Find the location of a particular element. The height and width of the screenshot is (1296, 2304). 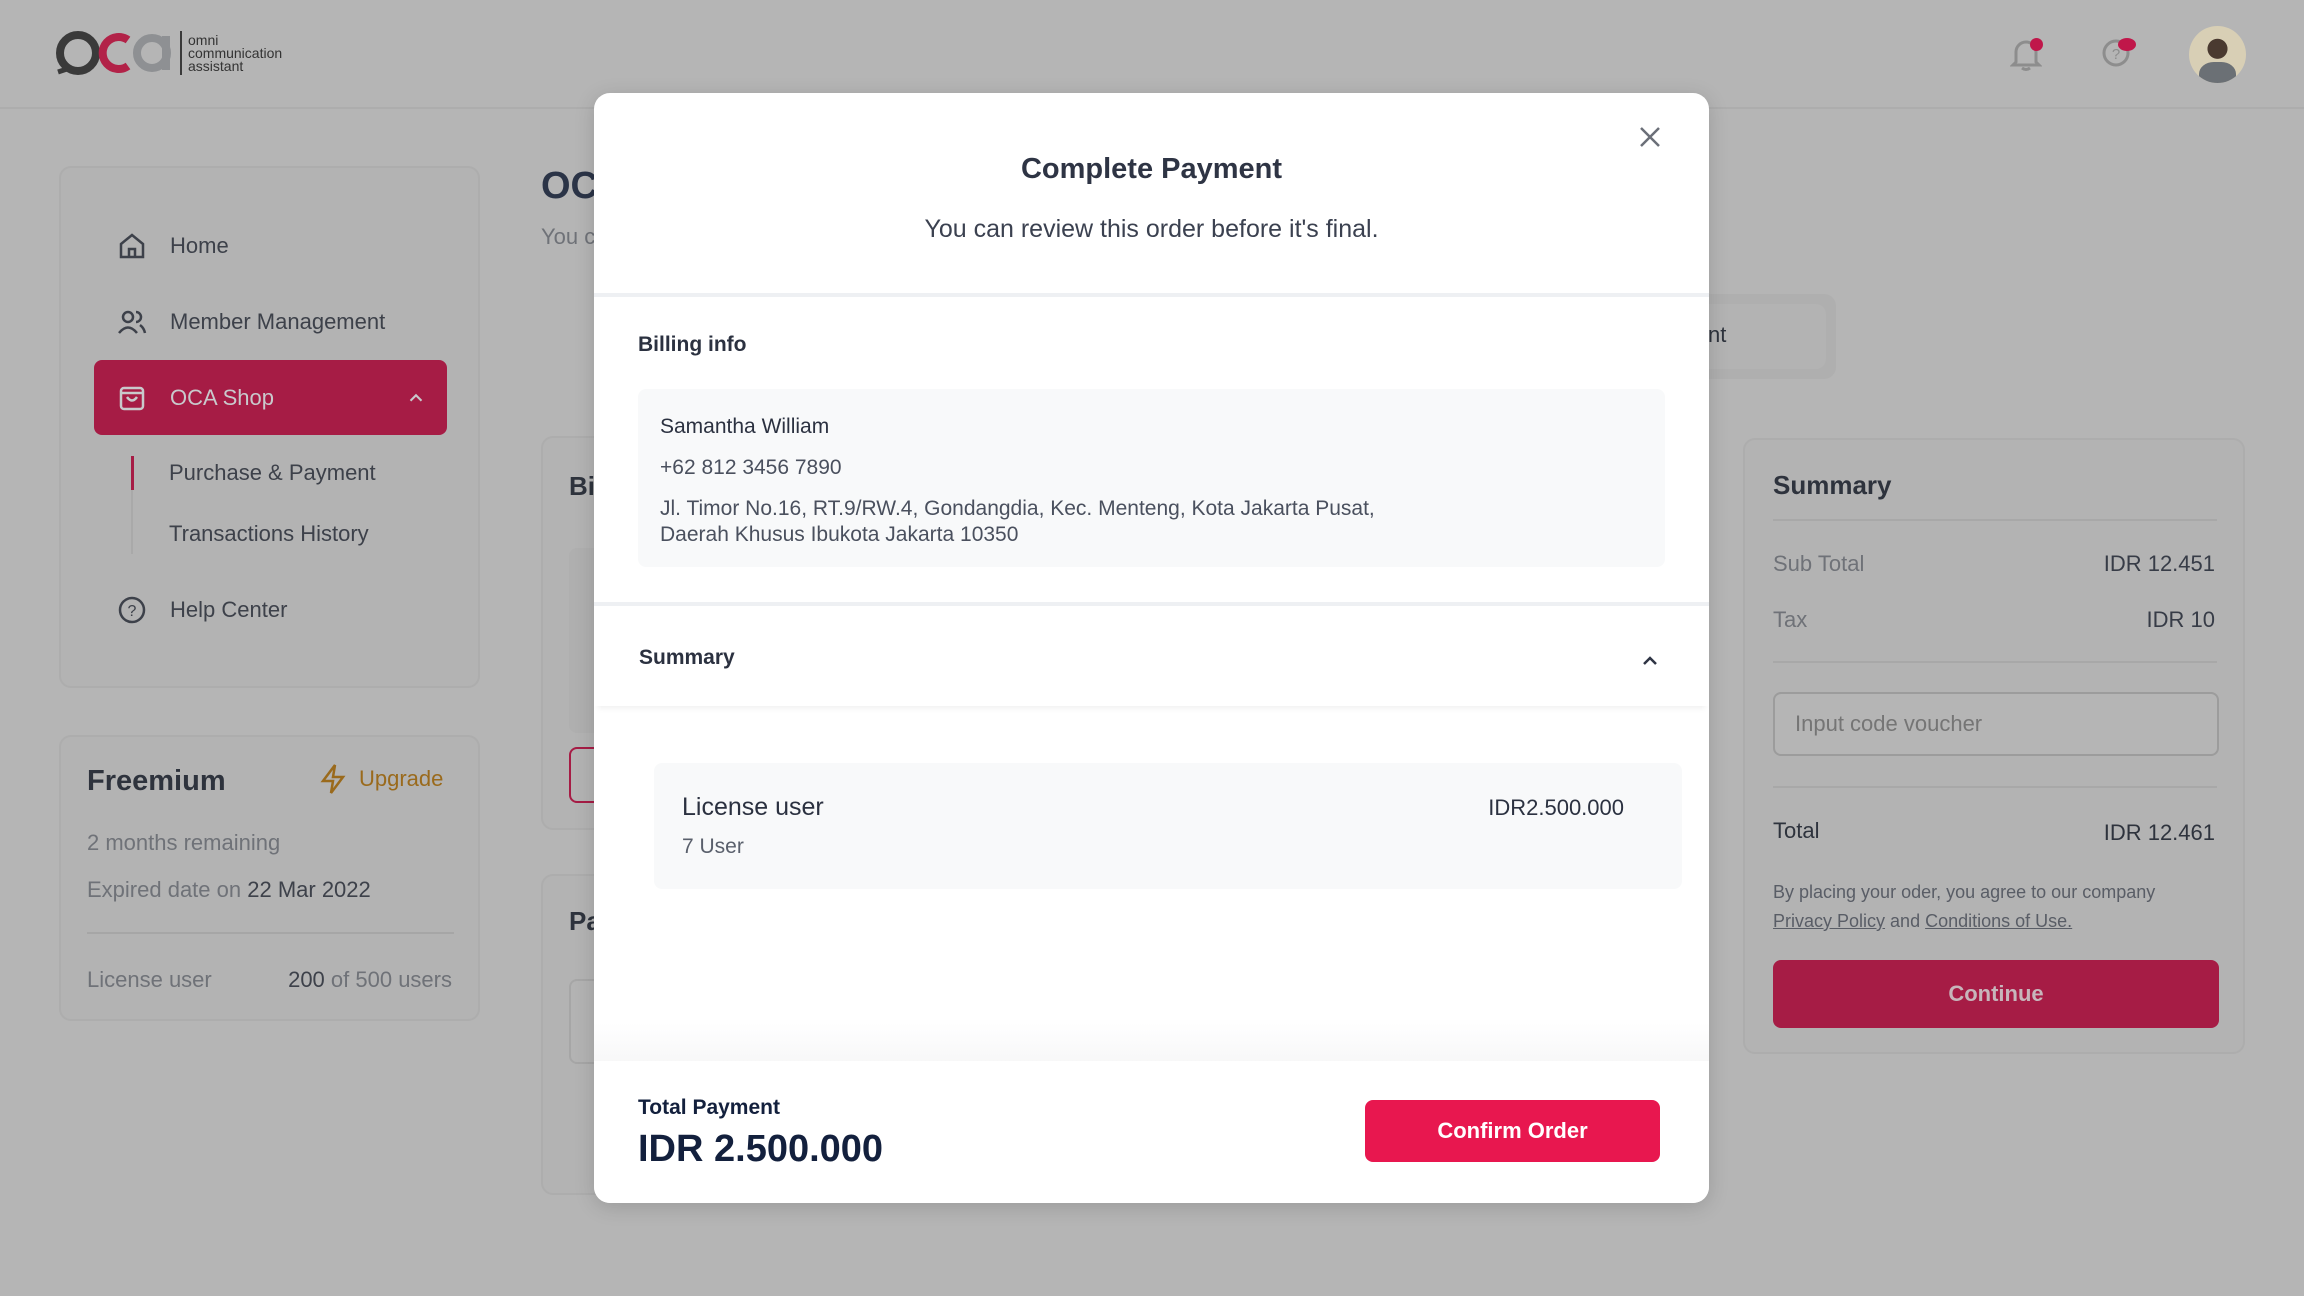

oca-logo: omni communication assistant is located at coordinates (169, 53).